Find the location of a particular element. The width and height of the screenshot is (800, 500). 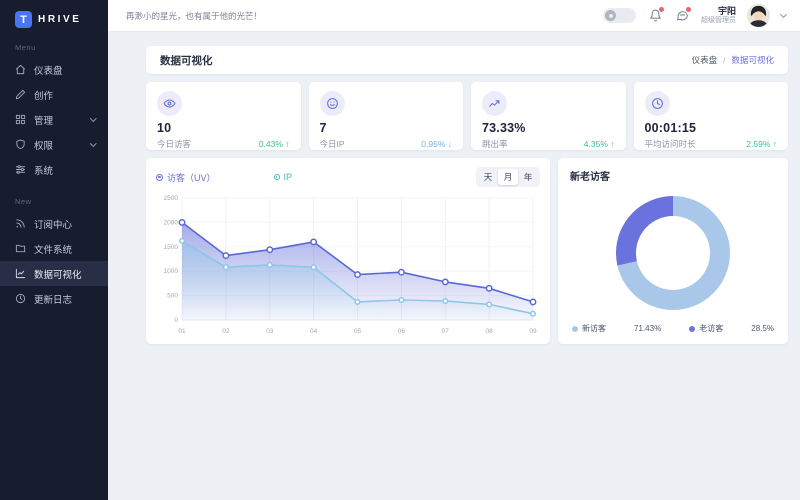

user-menu-chevron-icon is located at coordinates (783, 14).